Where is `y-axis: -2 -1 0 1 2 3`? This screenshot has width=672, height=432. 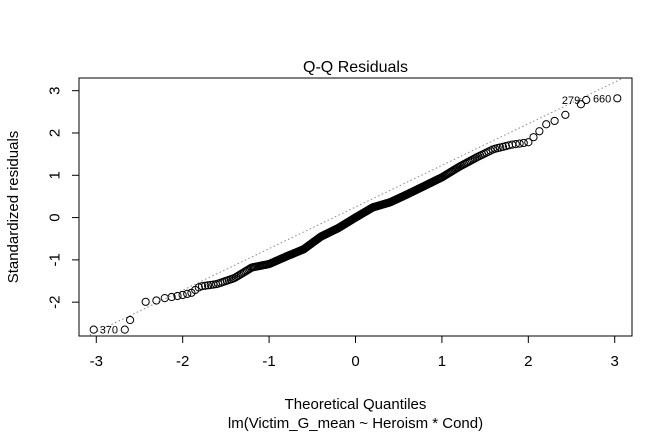 y-axis: -2 -1 0 1 2 3 is located at coordinates (63, 198).